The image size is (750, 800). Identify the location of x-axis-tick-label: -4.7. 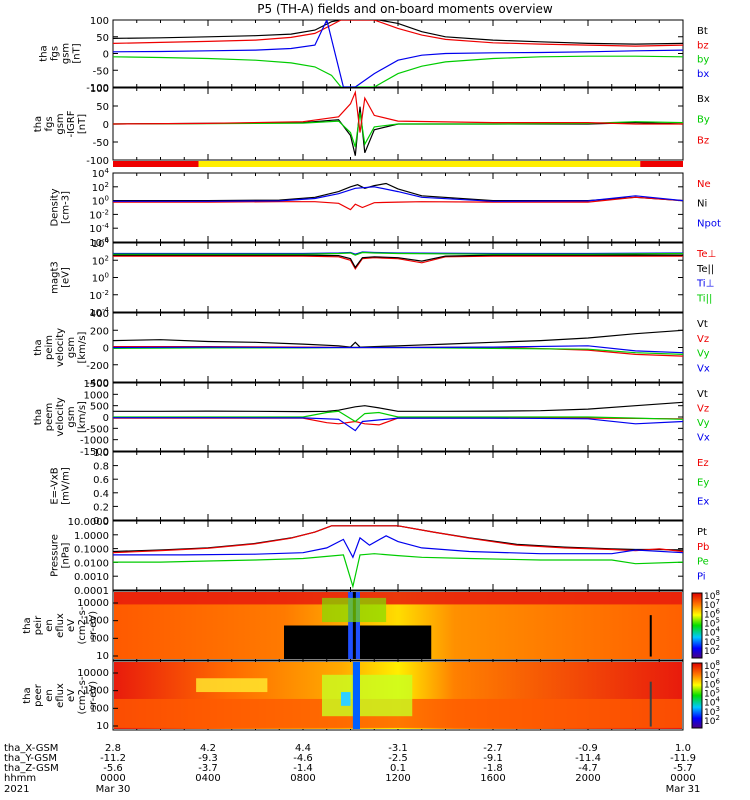
(588, 768).